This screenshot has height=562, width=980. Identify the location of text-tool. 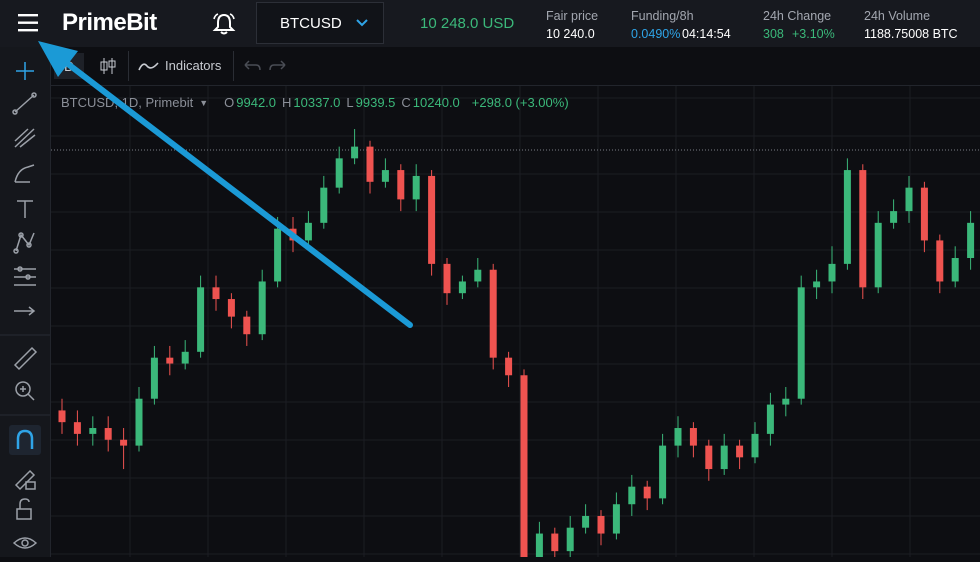
(25, 209).